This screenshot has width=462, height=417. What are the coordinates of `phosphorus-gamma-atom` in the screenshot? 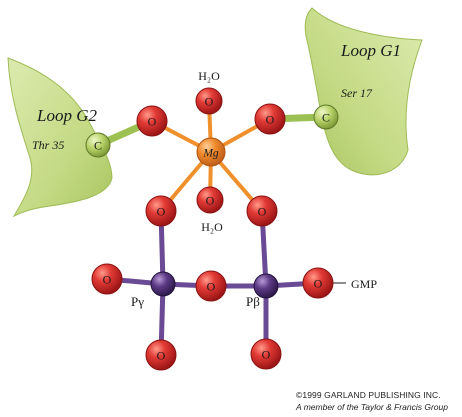 It's located at (163, 284).